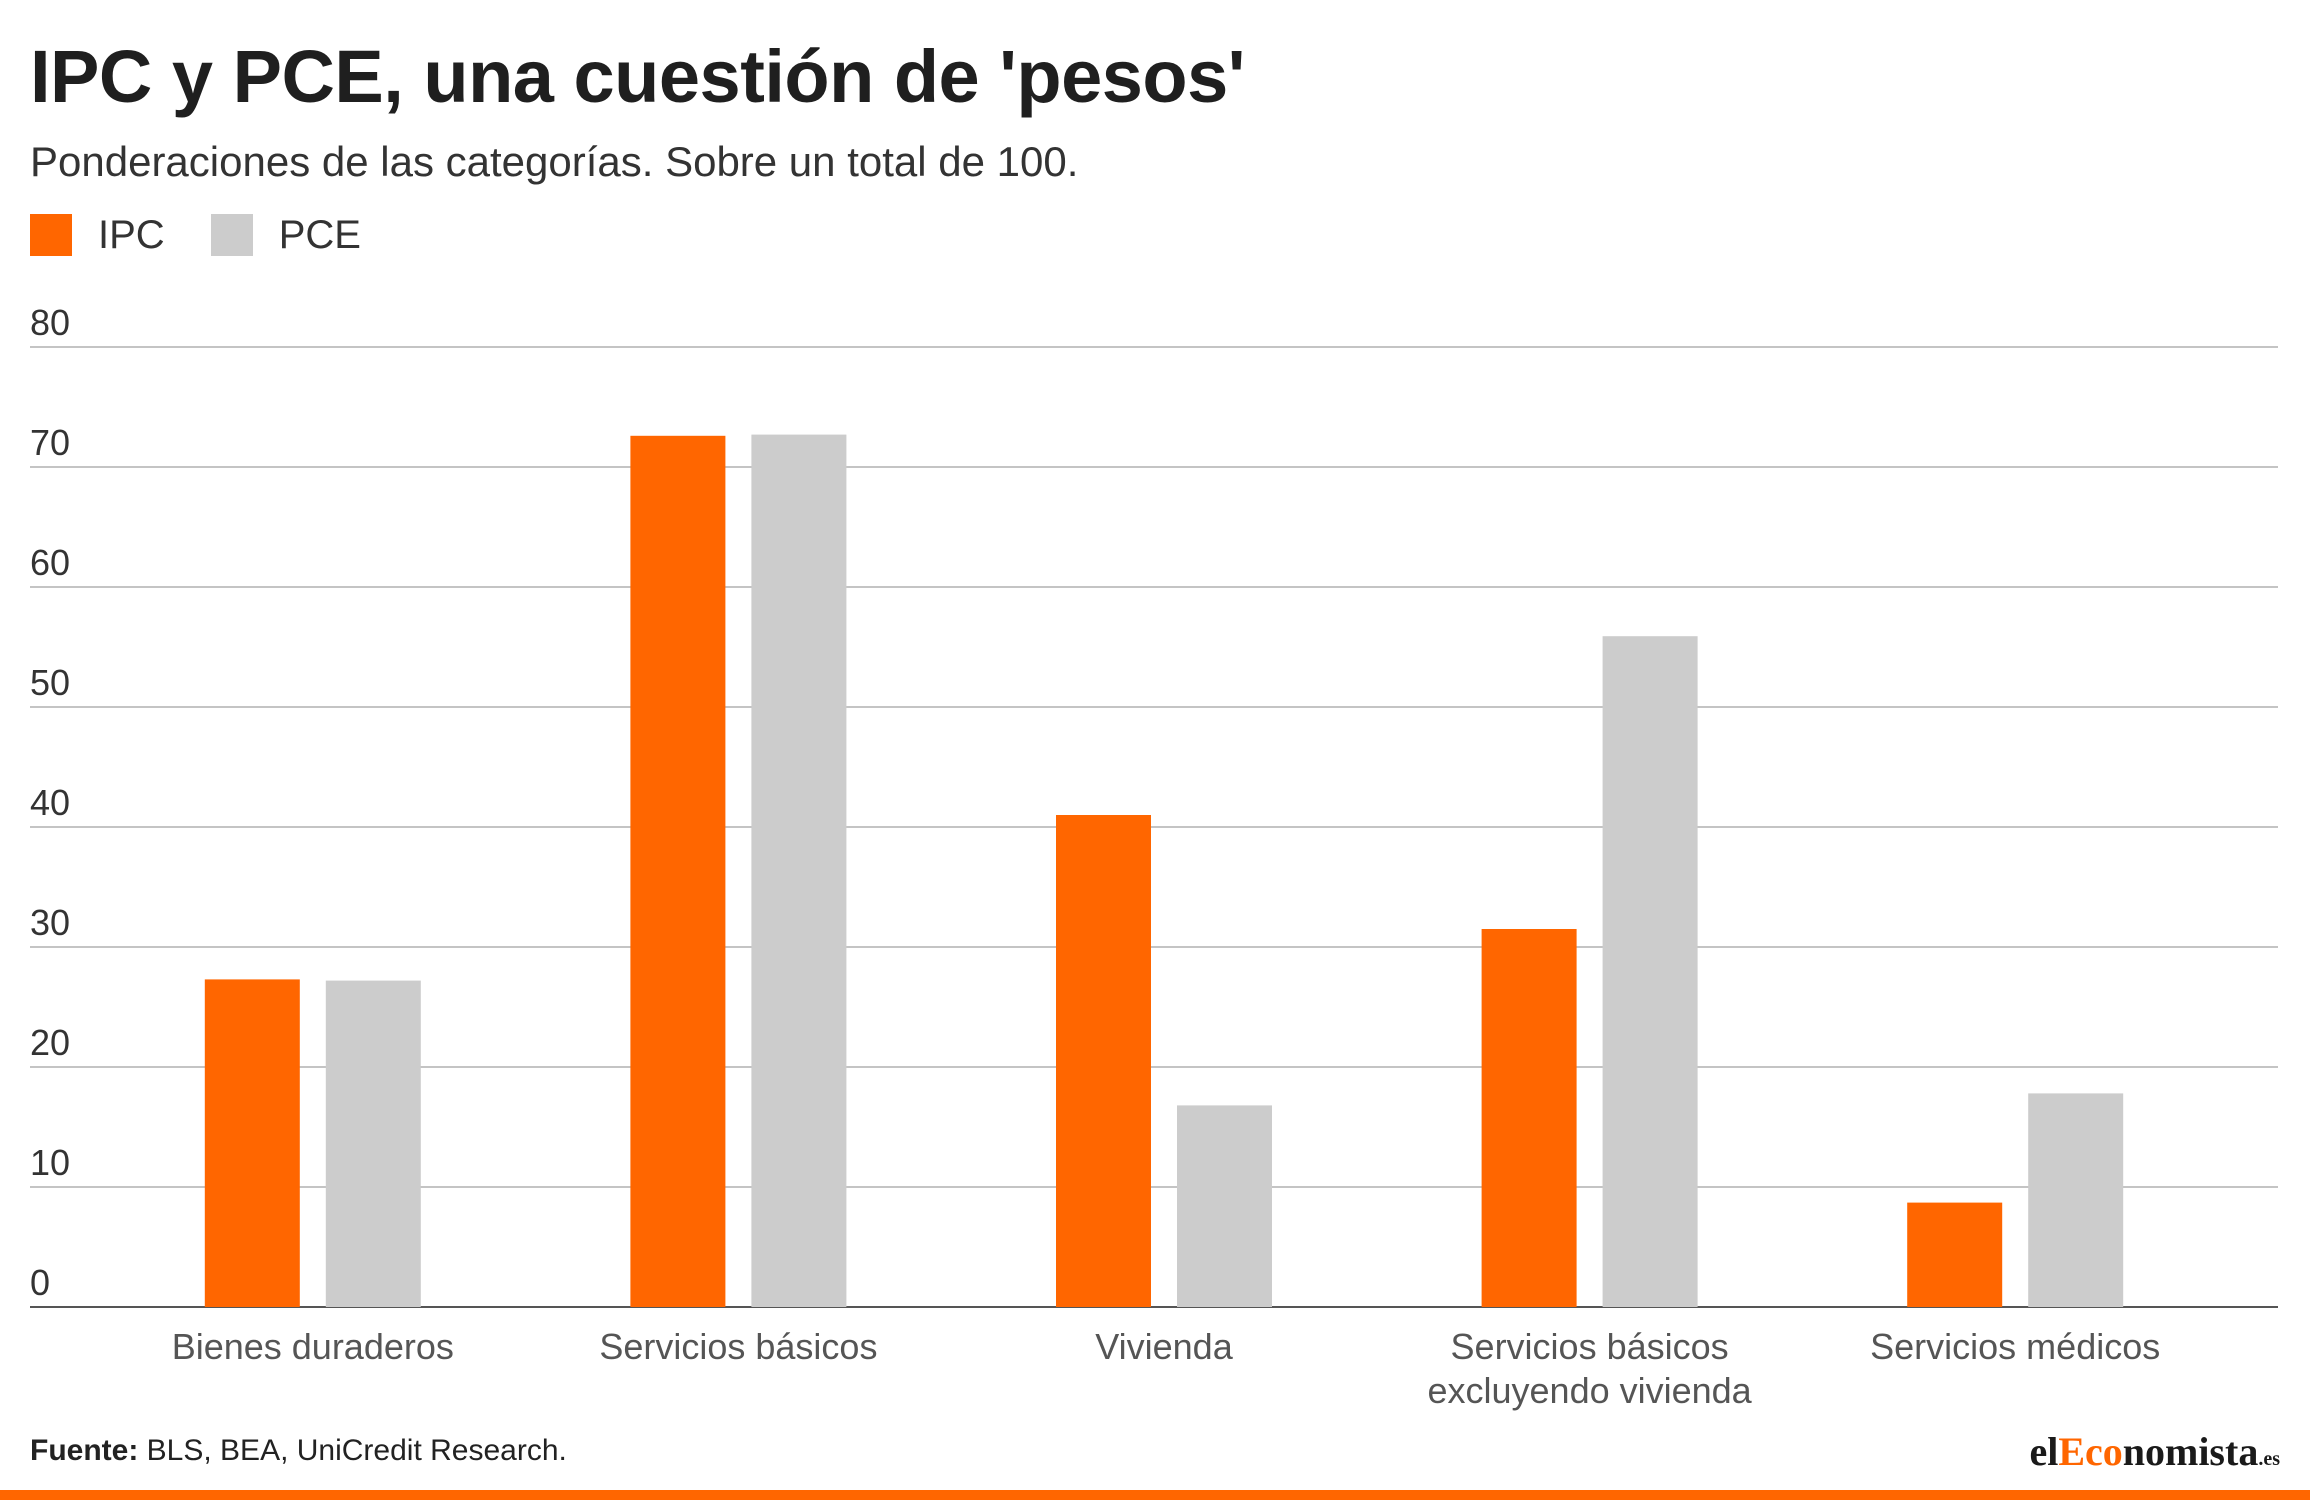  I want to click on x-tick-label-line: Servicios médicos, so click(2015, 1346).